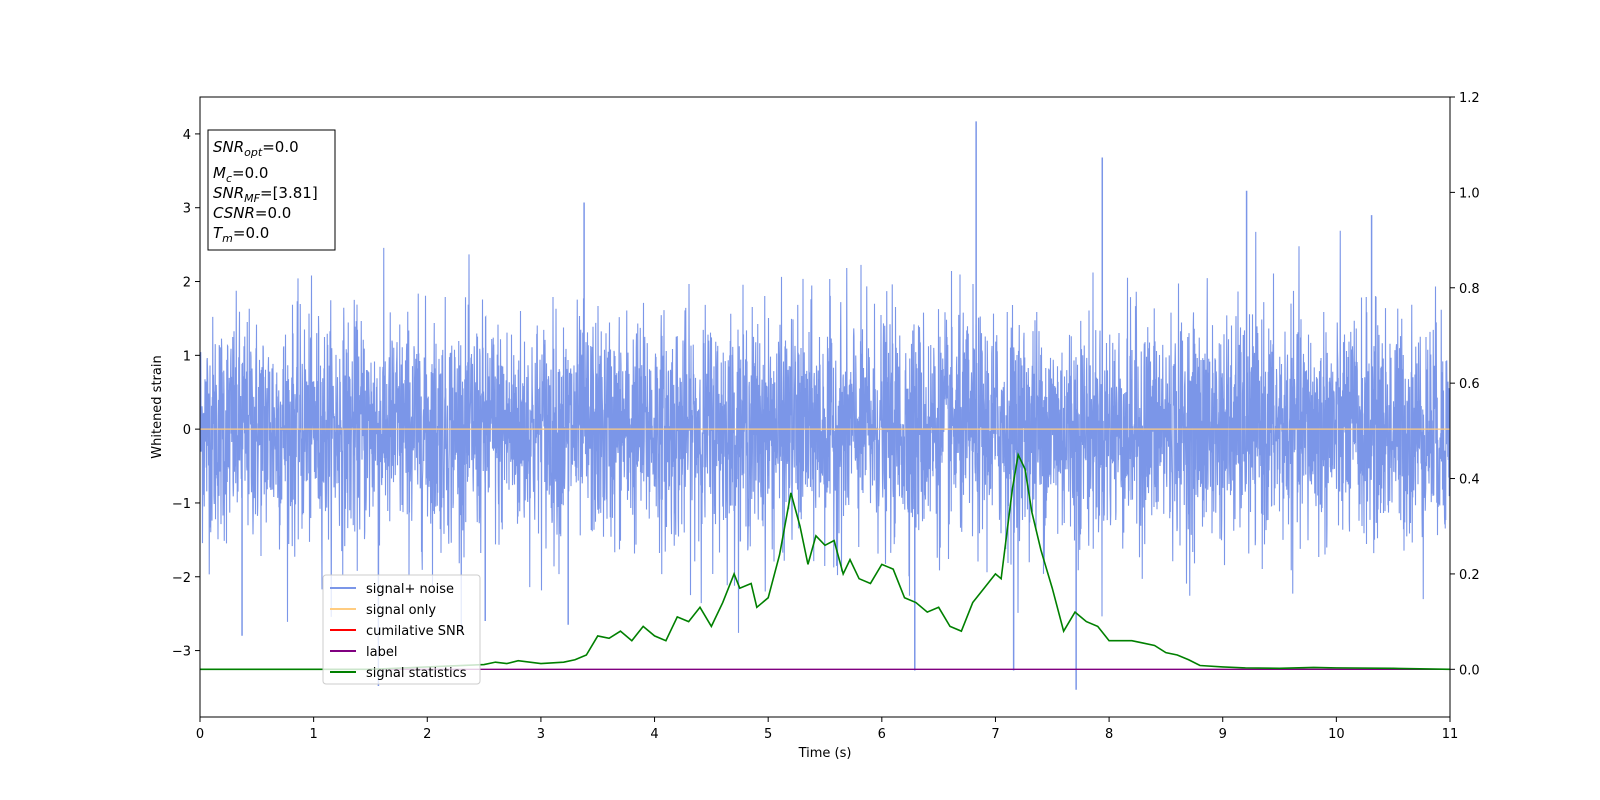  I want to click on legend-label: label, so click(381, 652).